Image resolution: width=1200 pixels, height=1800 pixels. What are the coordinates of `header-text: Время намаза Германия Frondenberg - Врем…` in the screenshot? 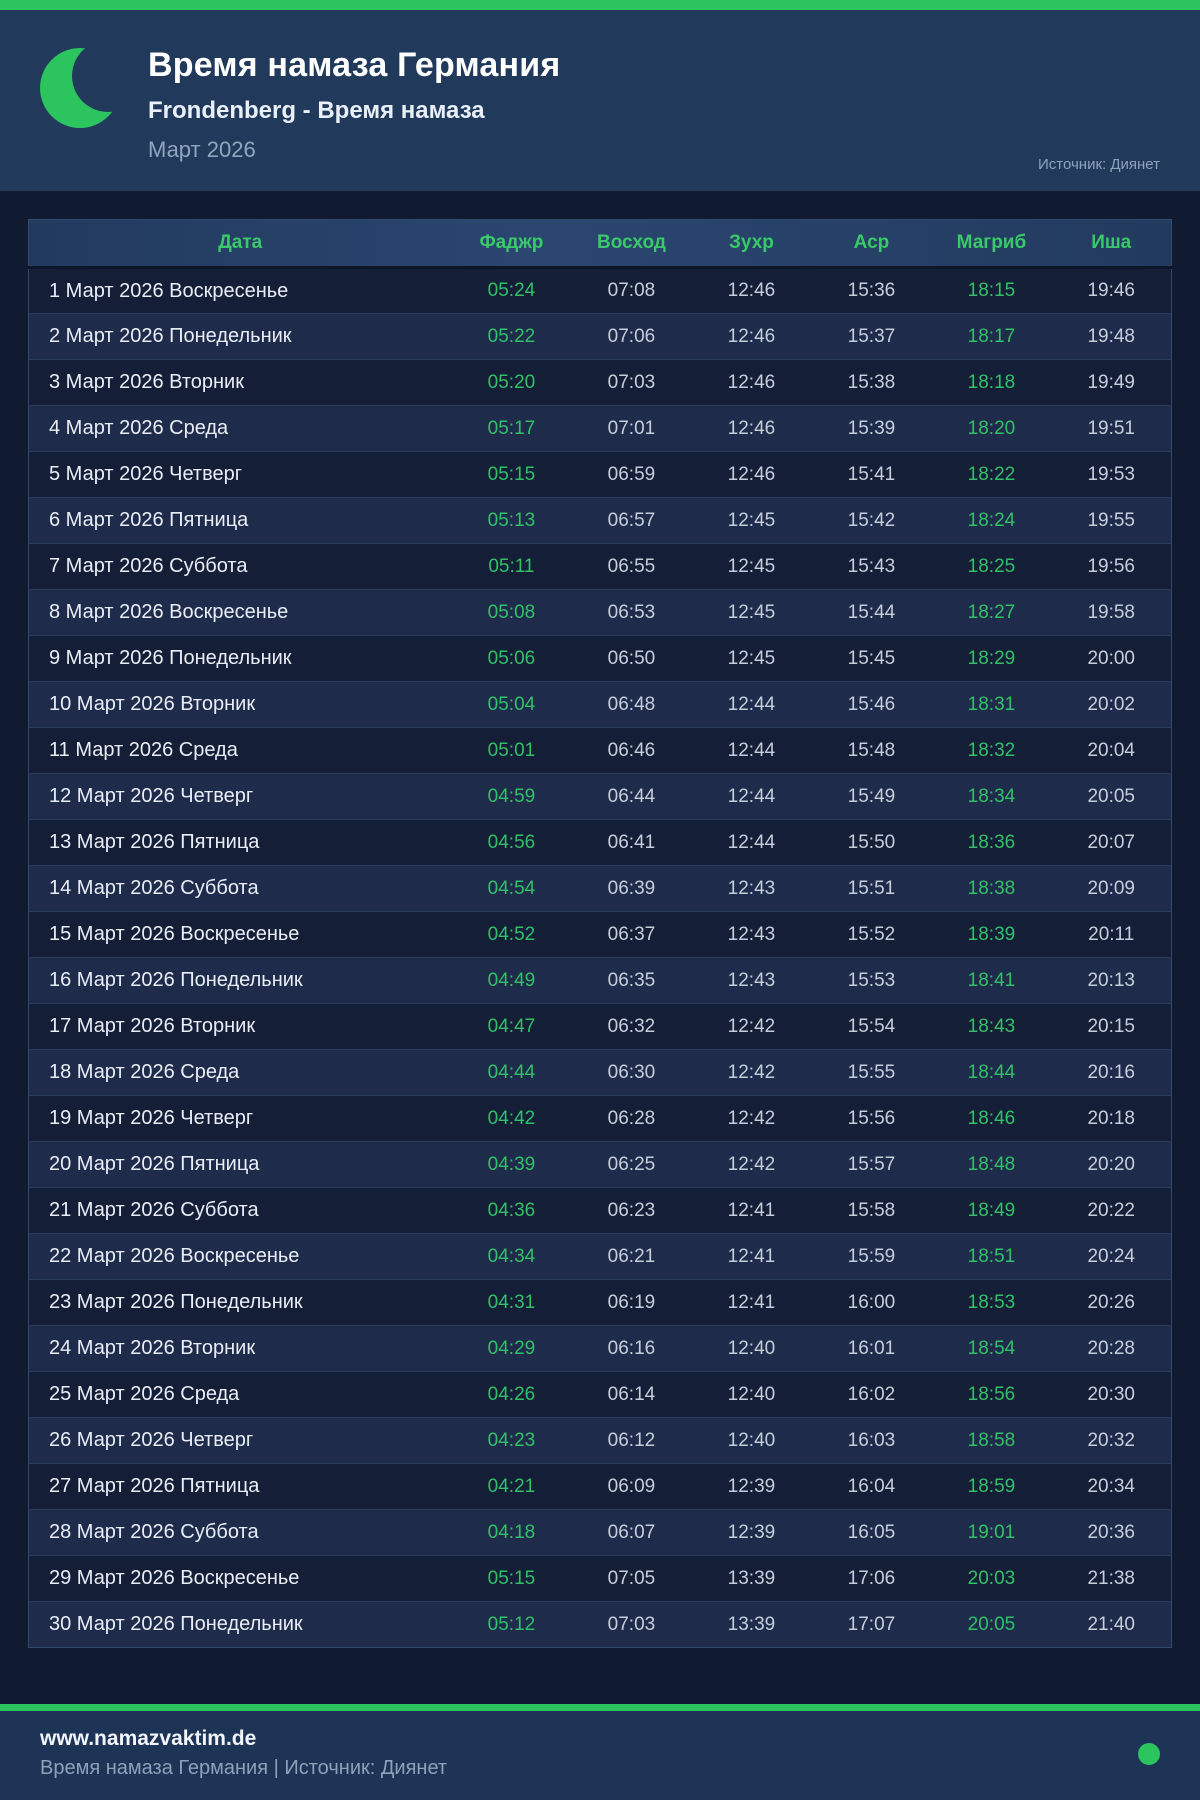 It's located at (354, 104).